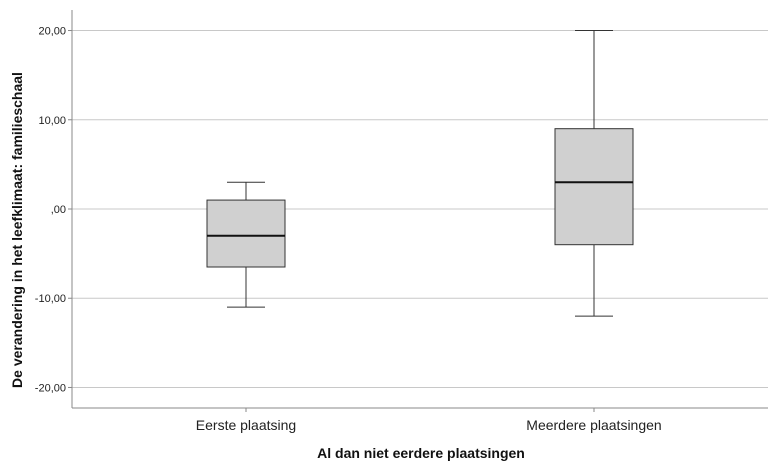 This screenshot has height=462, width=769. I want to click on y-tick-label: 20,00, so click(52, 32).